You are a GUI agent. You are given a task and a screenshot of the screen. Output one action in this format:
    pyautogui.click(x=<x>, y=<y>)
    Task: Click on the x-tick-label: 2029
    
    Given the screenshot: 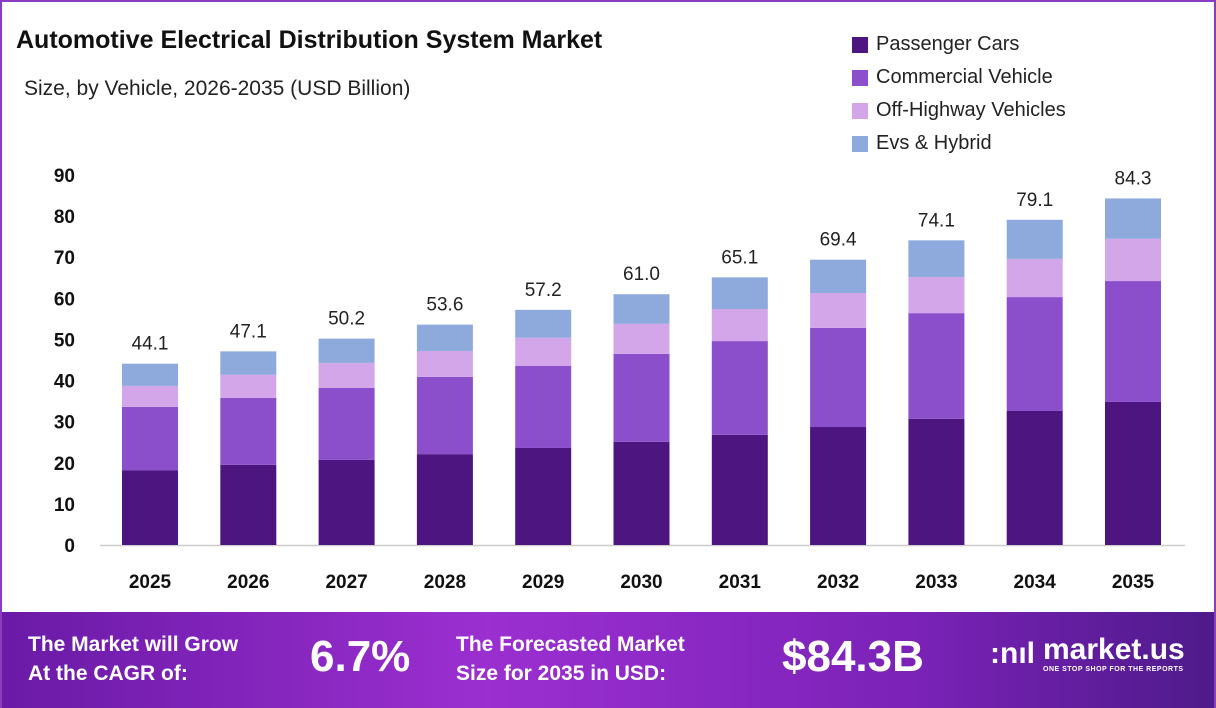 What is the action you would take?
    pyautogui.click(x=543, y=582)
    